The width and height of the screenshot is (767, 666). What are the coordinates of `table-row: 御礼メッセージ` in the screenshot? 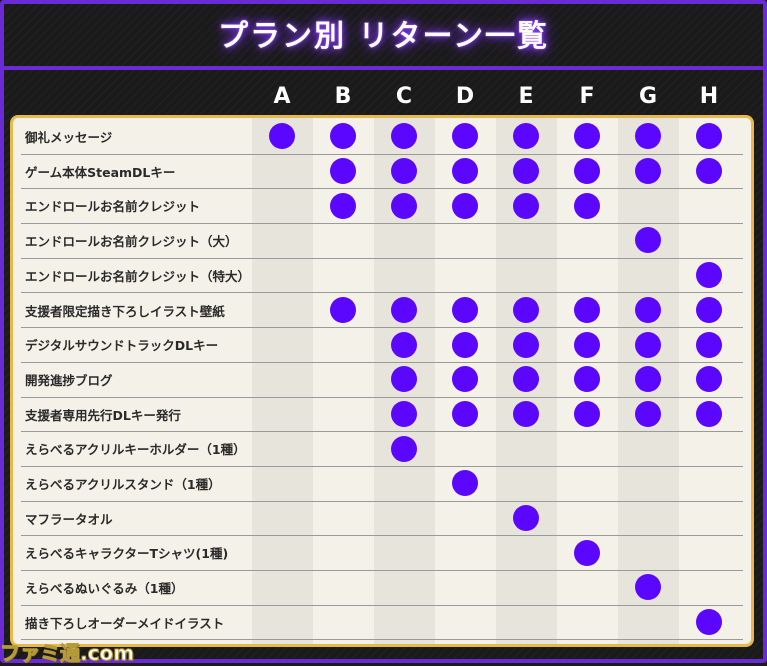 It's located at (382, 137).